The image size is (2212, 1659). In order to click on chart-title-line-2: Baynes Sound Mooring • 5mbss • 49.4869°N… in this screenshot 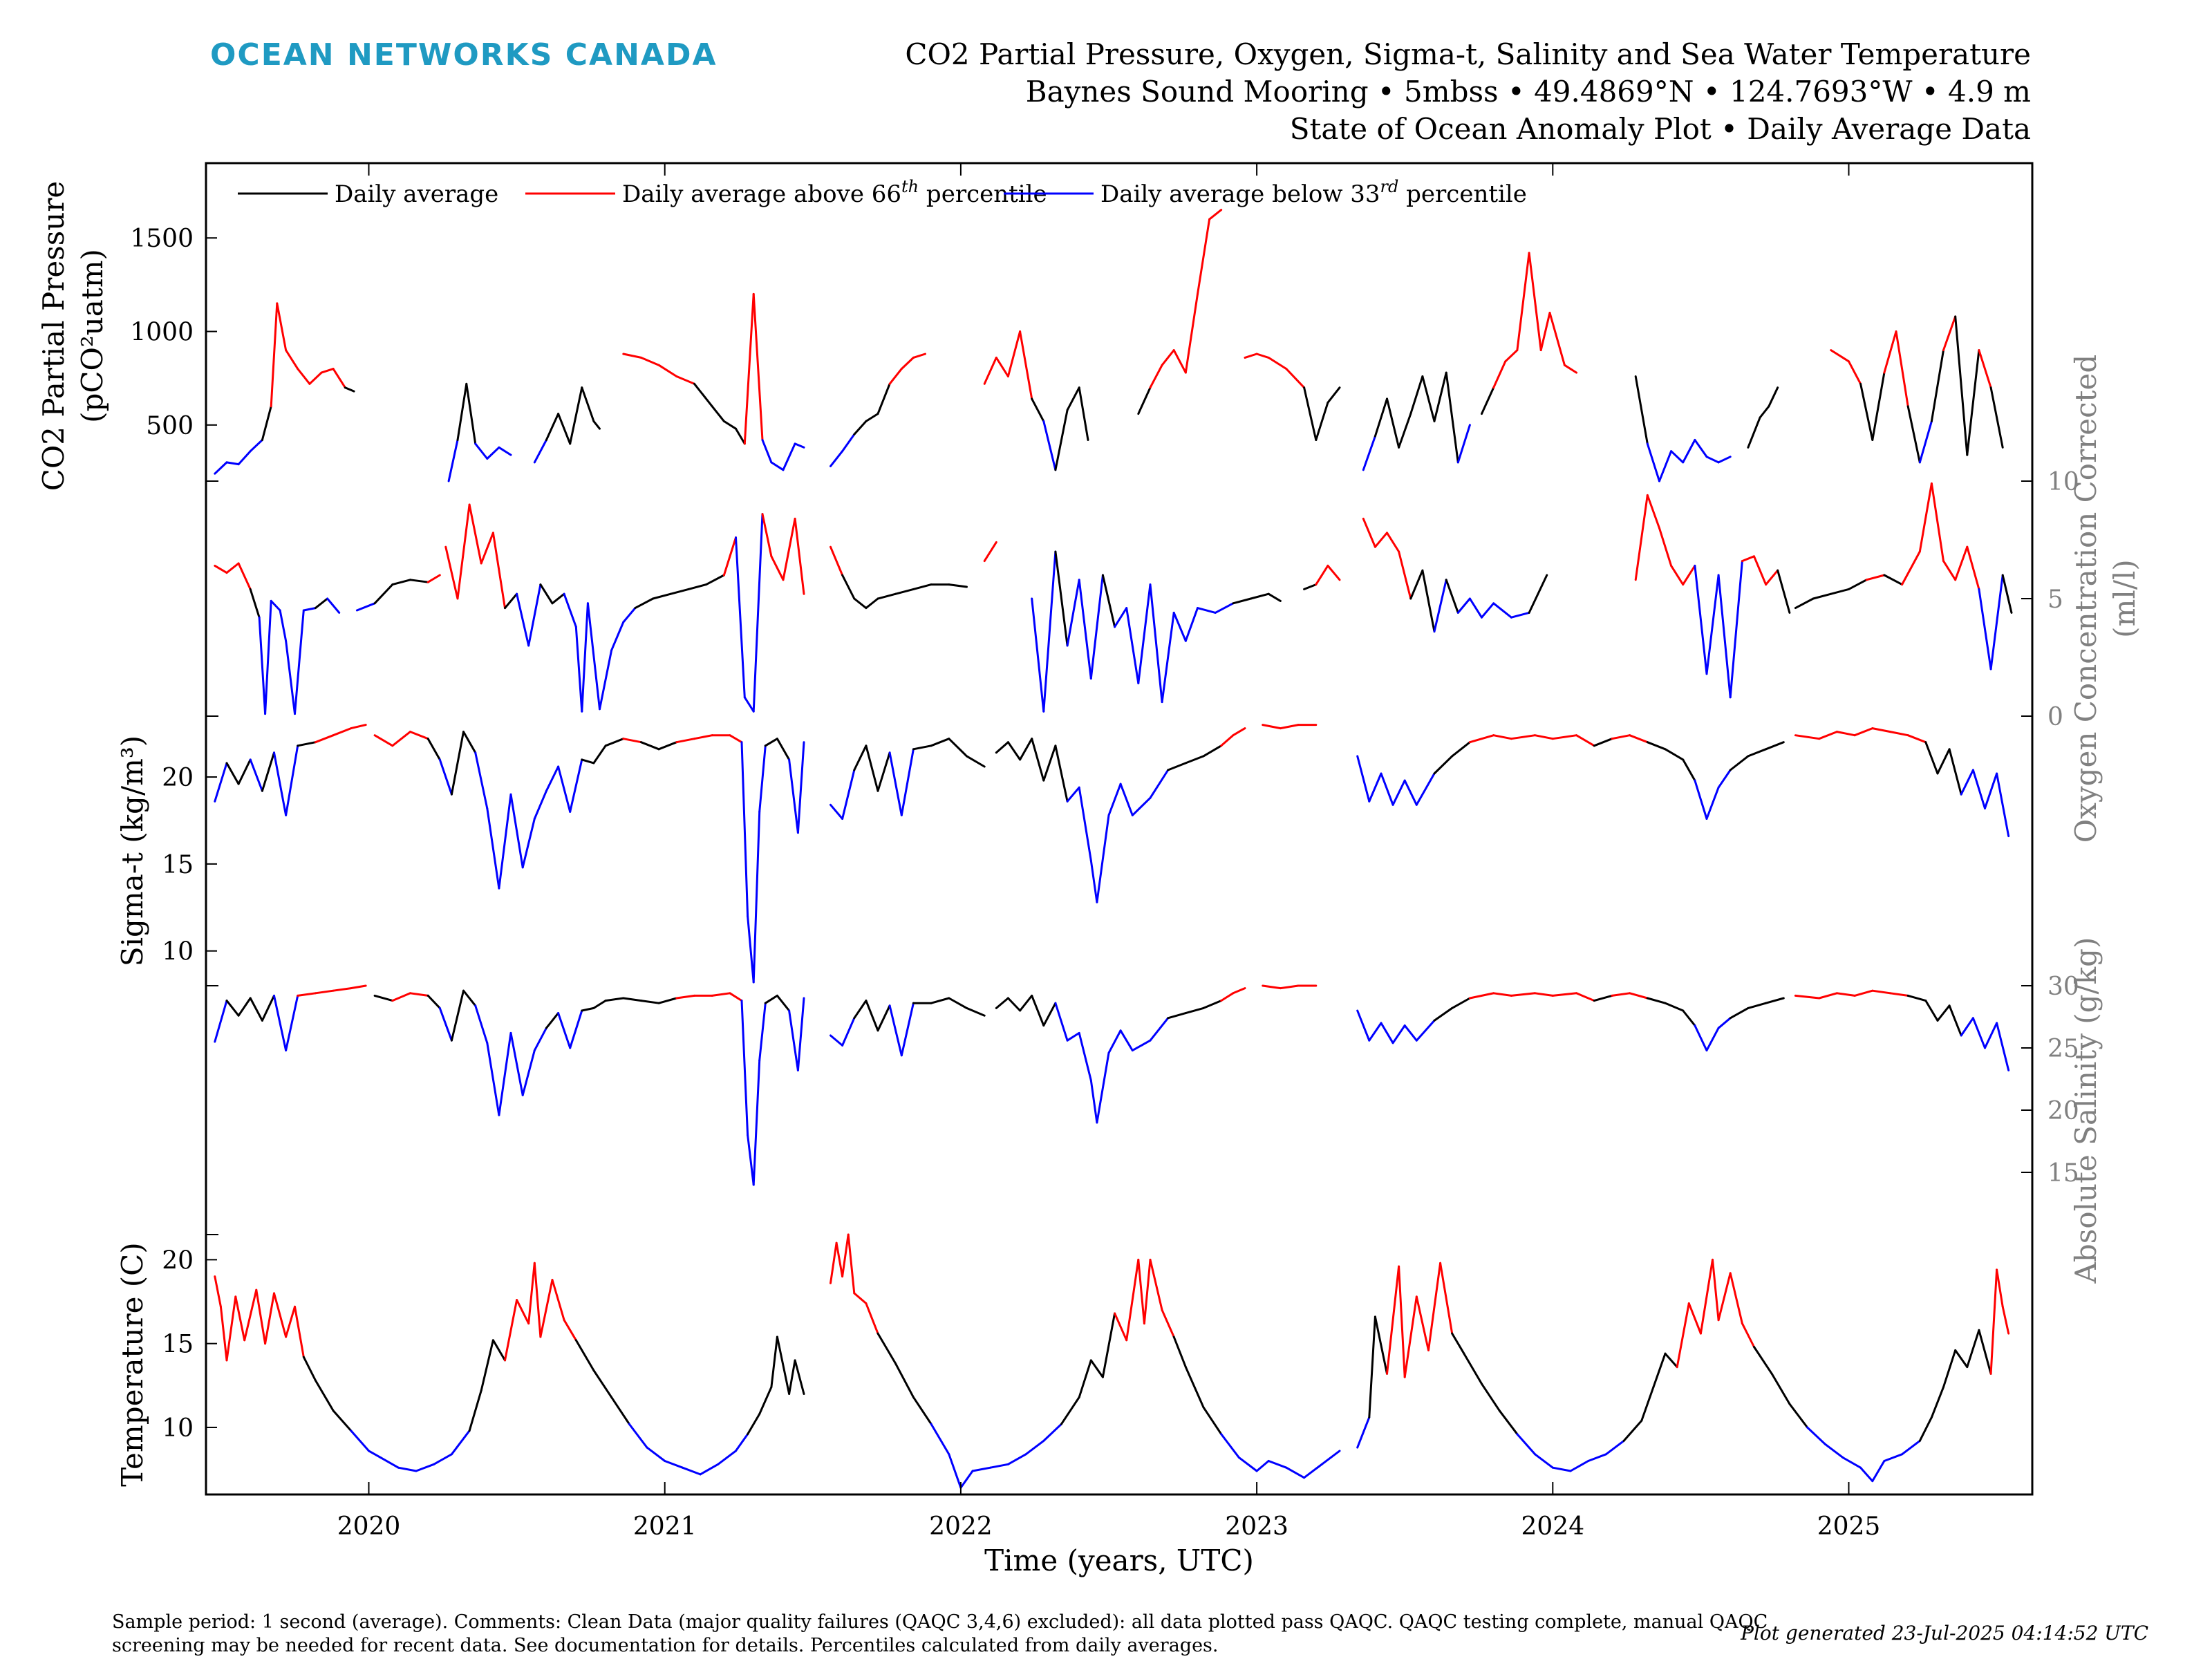, I will do `click(1528, 92)`.